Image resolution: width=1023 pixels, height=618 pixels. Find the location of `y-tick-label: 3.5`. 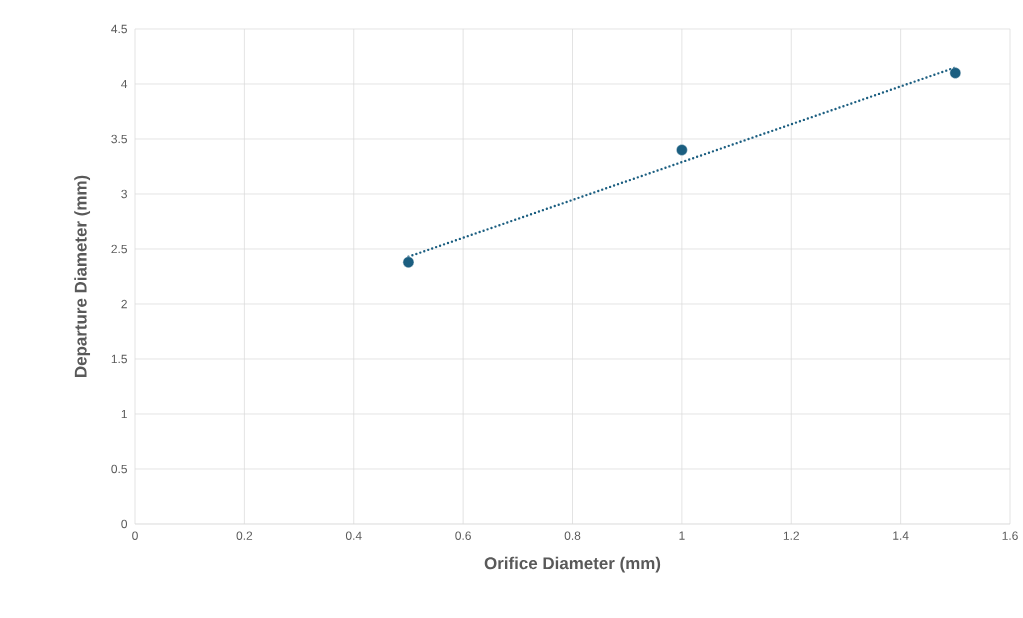

y-tick-label: 3.5 is located at coordinates (119, 139).